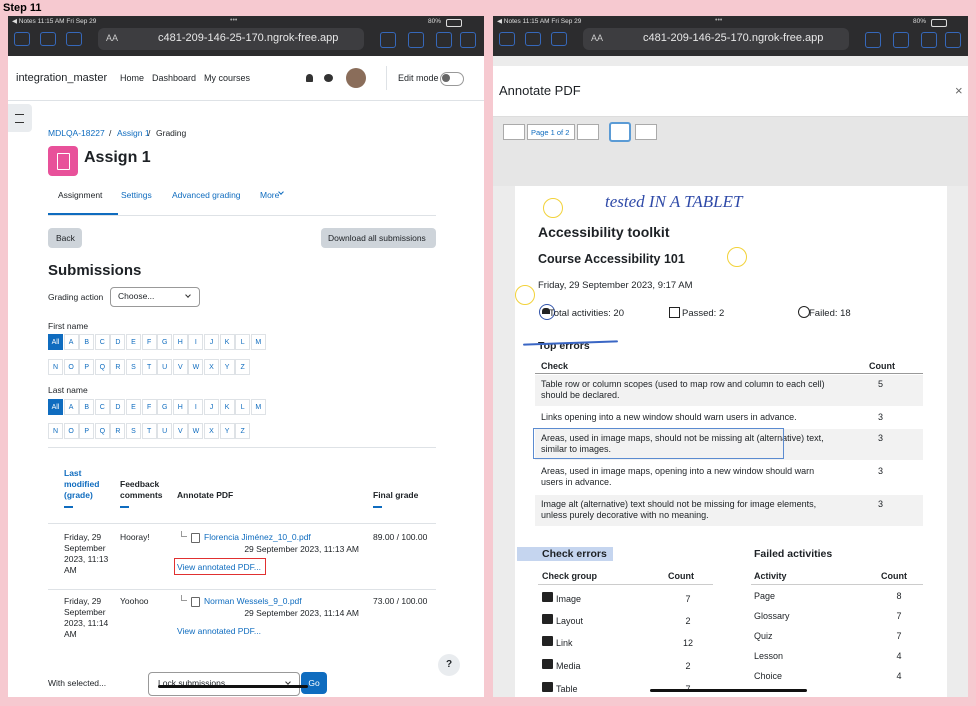 The height and width of the screenshot is (706, 976). Describe the element at coordinates (82, 484) in the screenshot. I see `column-header: Last modified (grade)` at that location.